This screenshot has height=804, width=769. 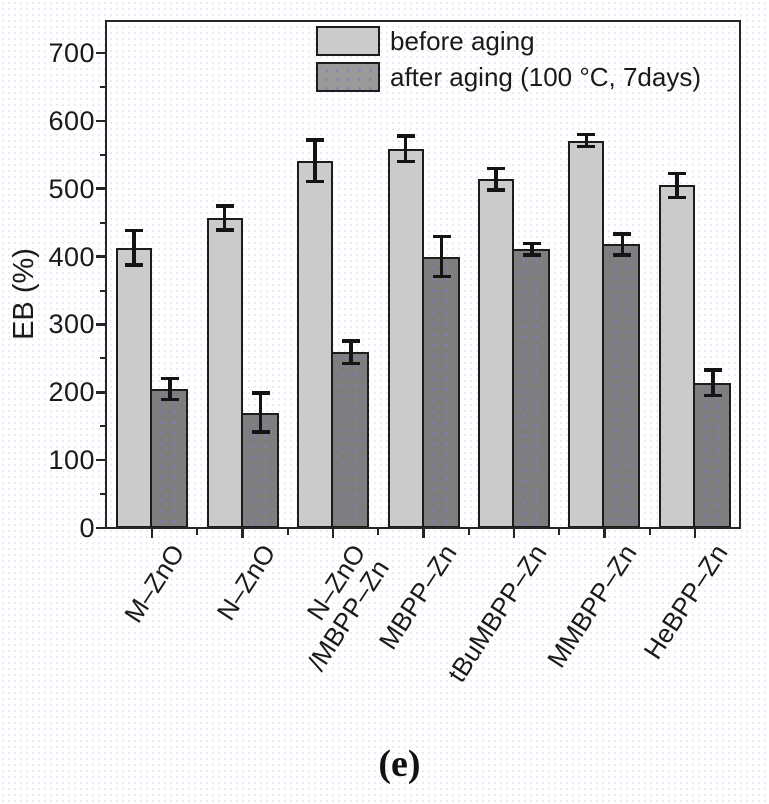 I want to click on legend: before aging after aging (100 °C, 7days), so click(x=508, y=62).